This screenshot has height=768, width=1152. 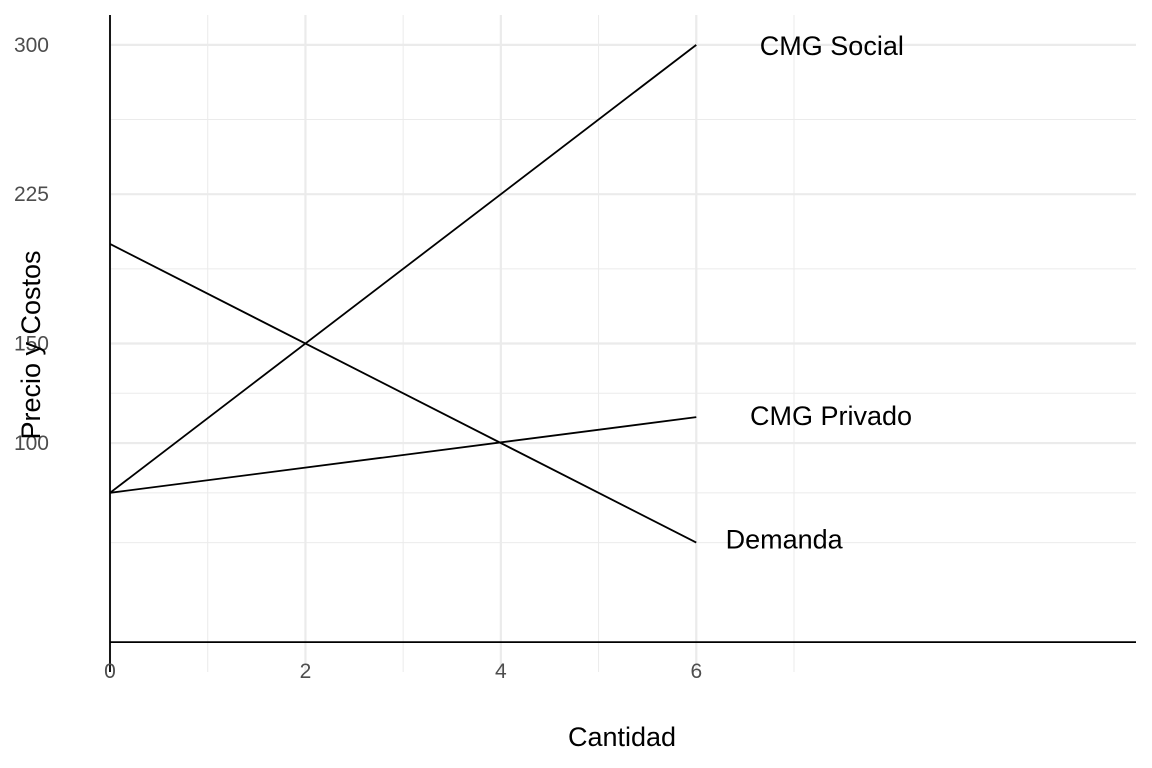 What do you see at coordinates (696, 671) in the screenshot?
I see `x-tick-label: 6` at bounding box center [696, 671].